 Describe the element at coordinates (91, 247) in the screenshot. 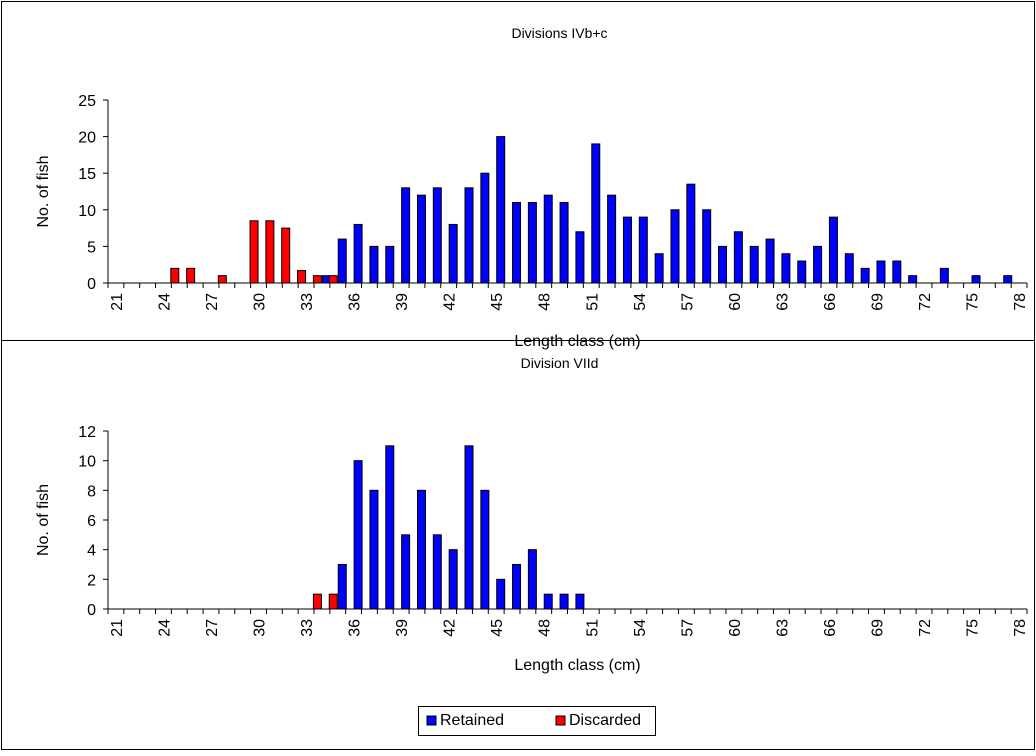

I see `y-tick-label: 5` at that location.